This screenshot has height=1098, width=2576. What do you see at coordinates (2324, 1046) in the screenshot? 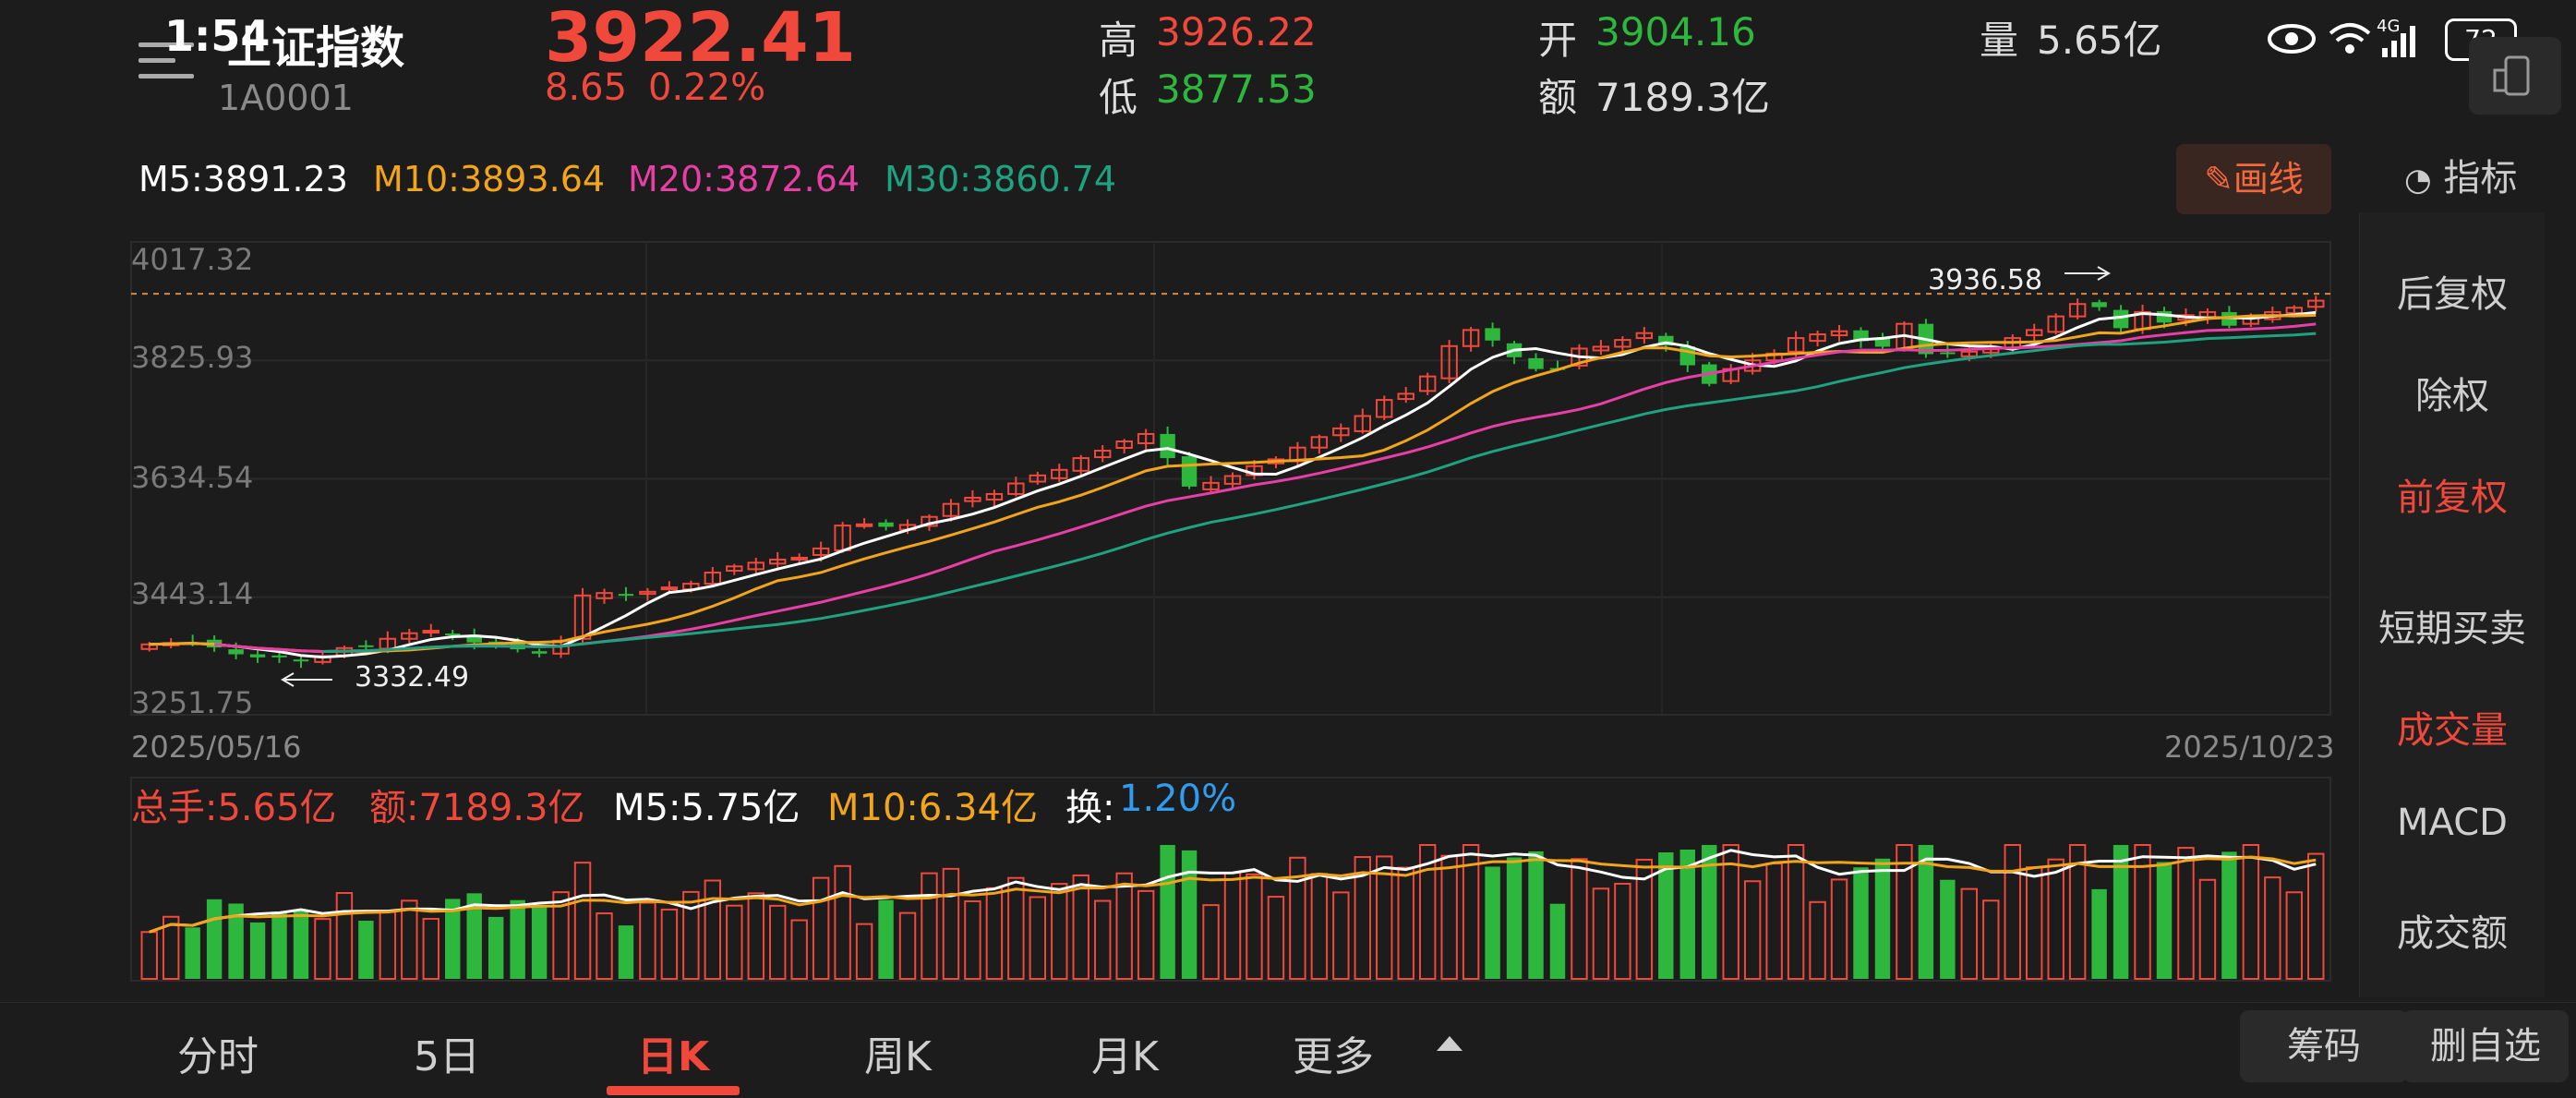
I see `chips-button: 筹码` at bounding box center [2324, 1046].